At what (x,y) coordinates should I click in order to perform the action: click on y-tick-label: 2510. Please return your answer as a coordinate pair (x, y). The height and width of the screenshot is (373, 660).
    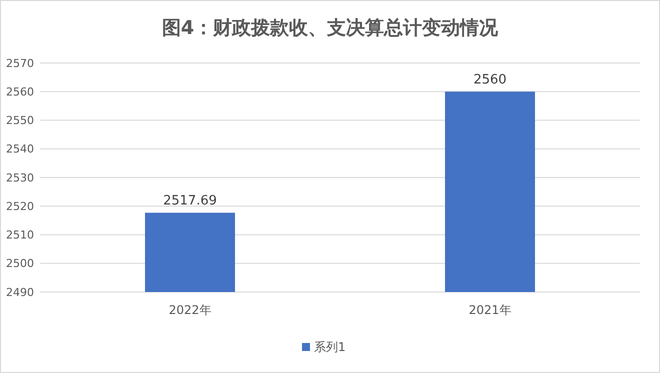
    Looking at the image, I should click on (20, 235).